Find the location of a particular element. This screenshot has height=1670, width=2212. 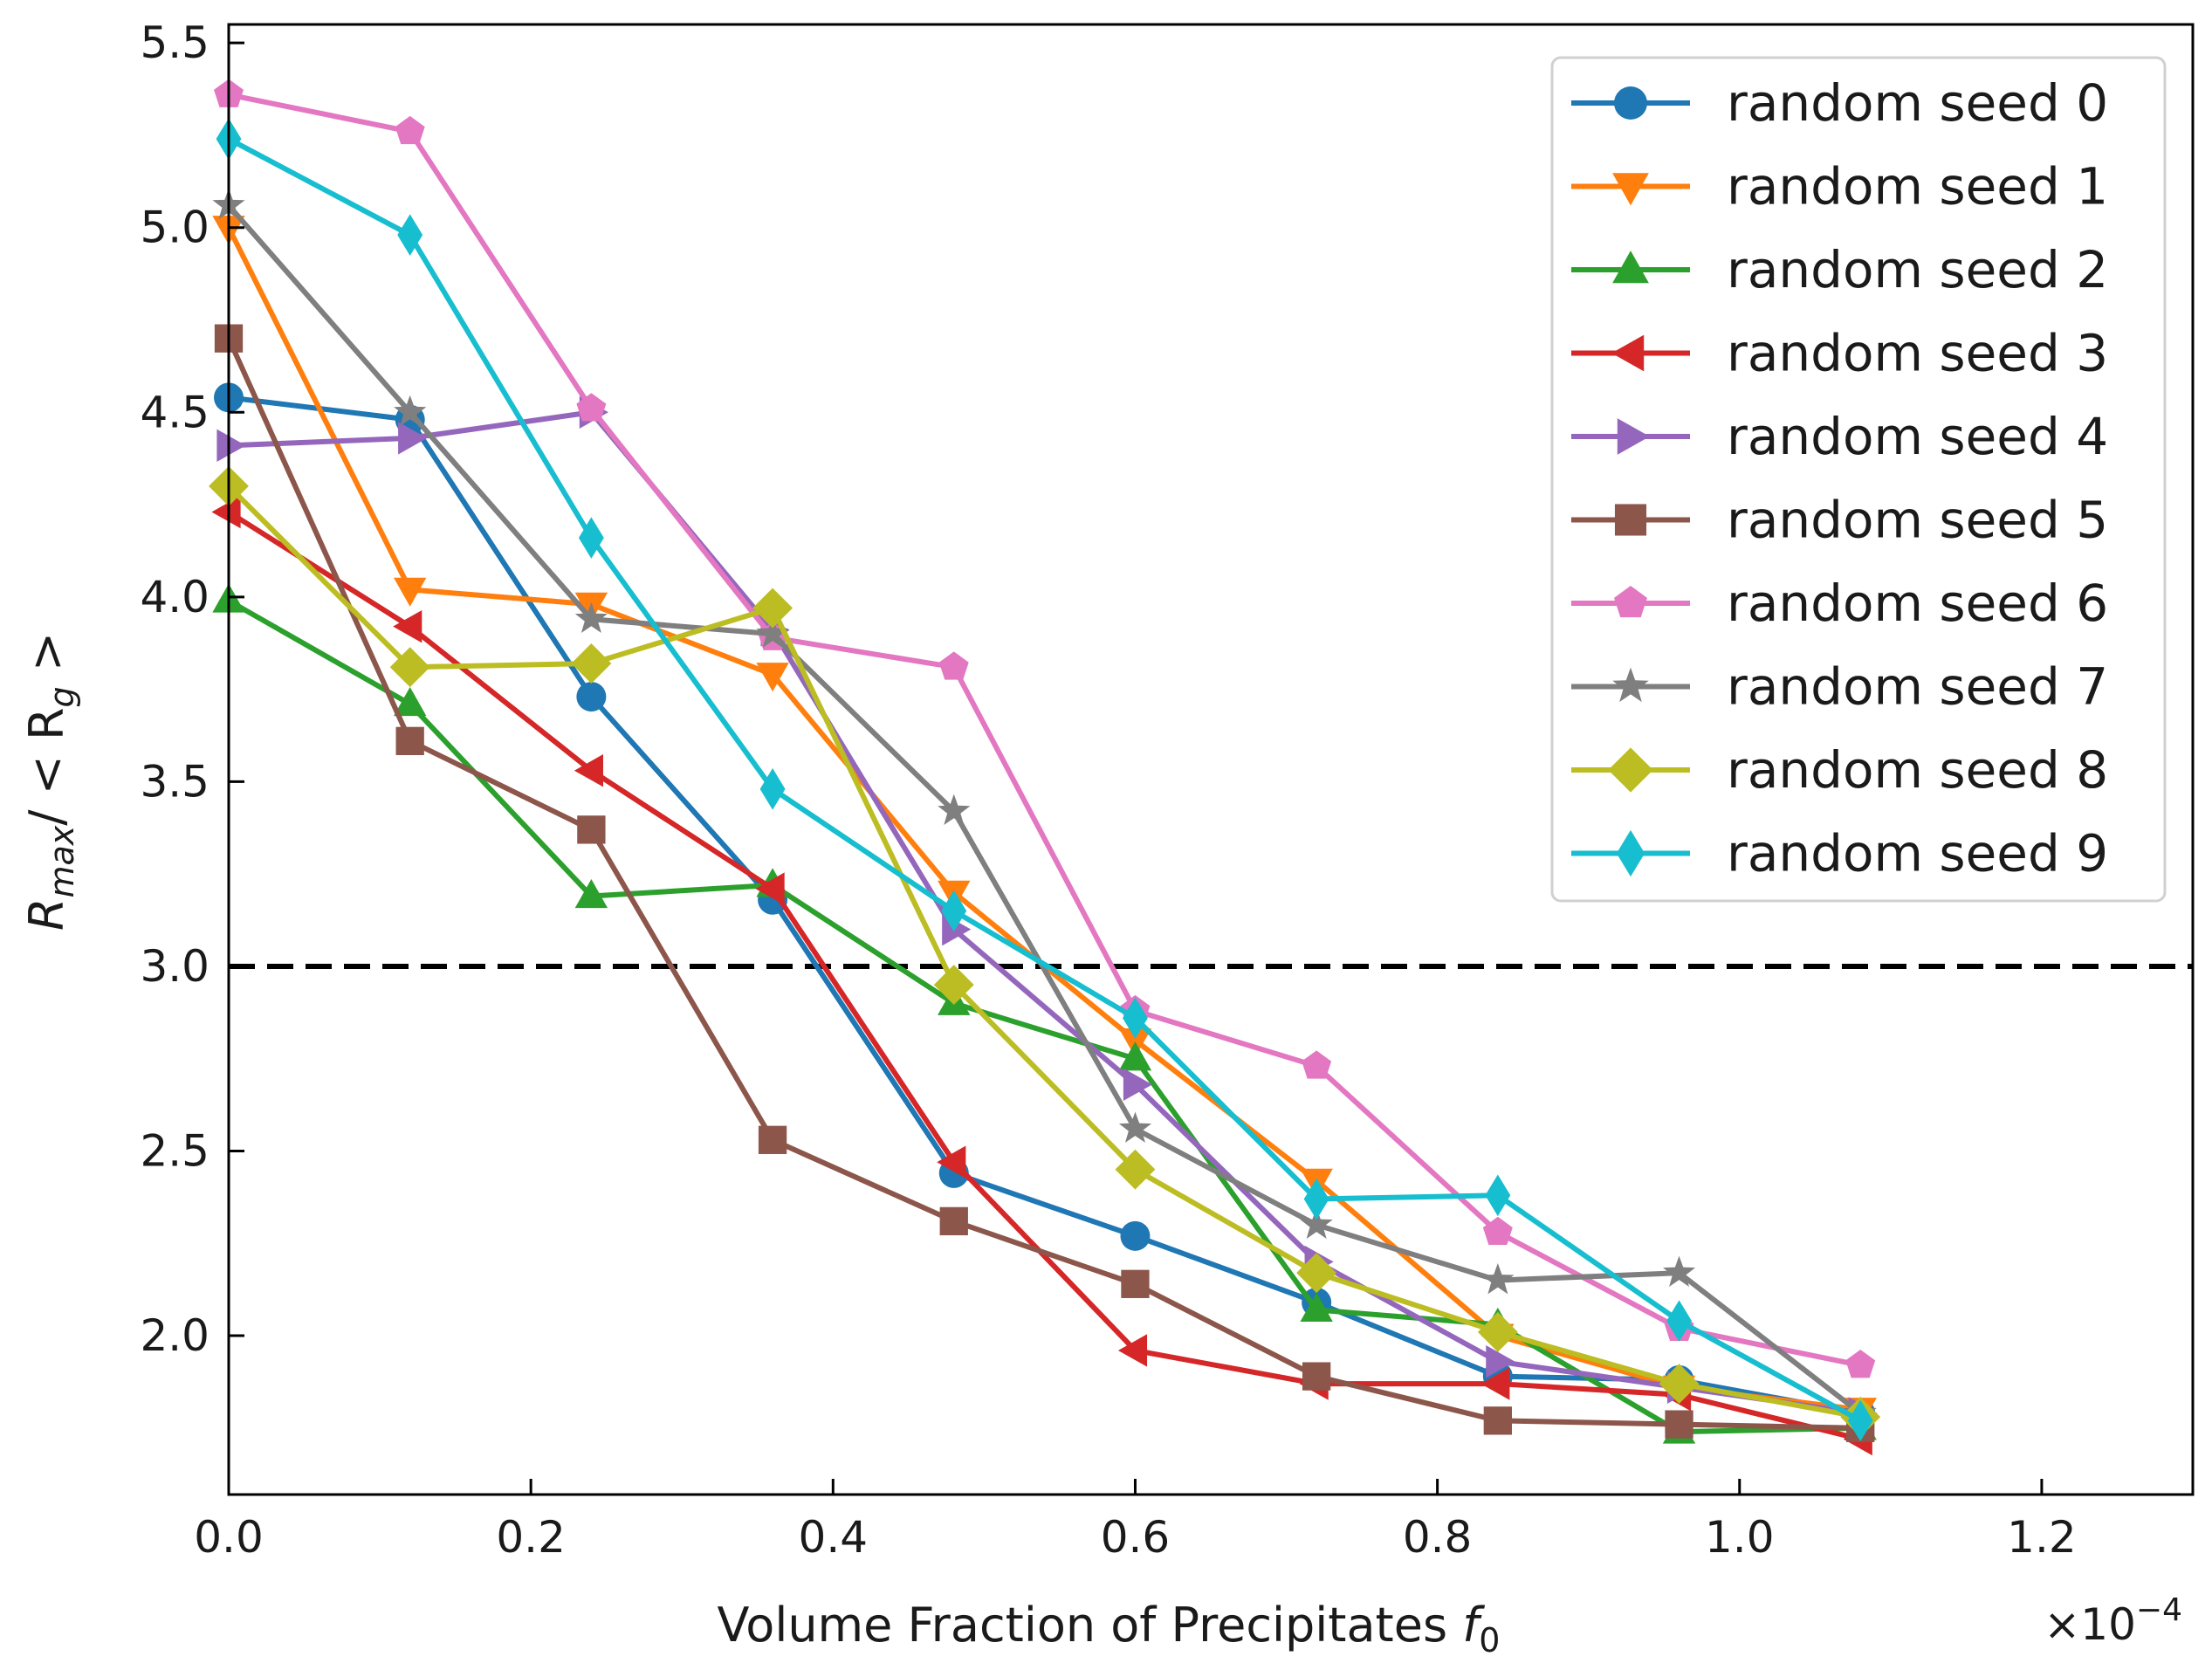

y-tick-label-1: 2.5 is located at coordinates (175, 1151).